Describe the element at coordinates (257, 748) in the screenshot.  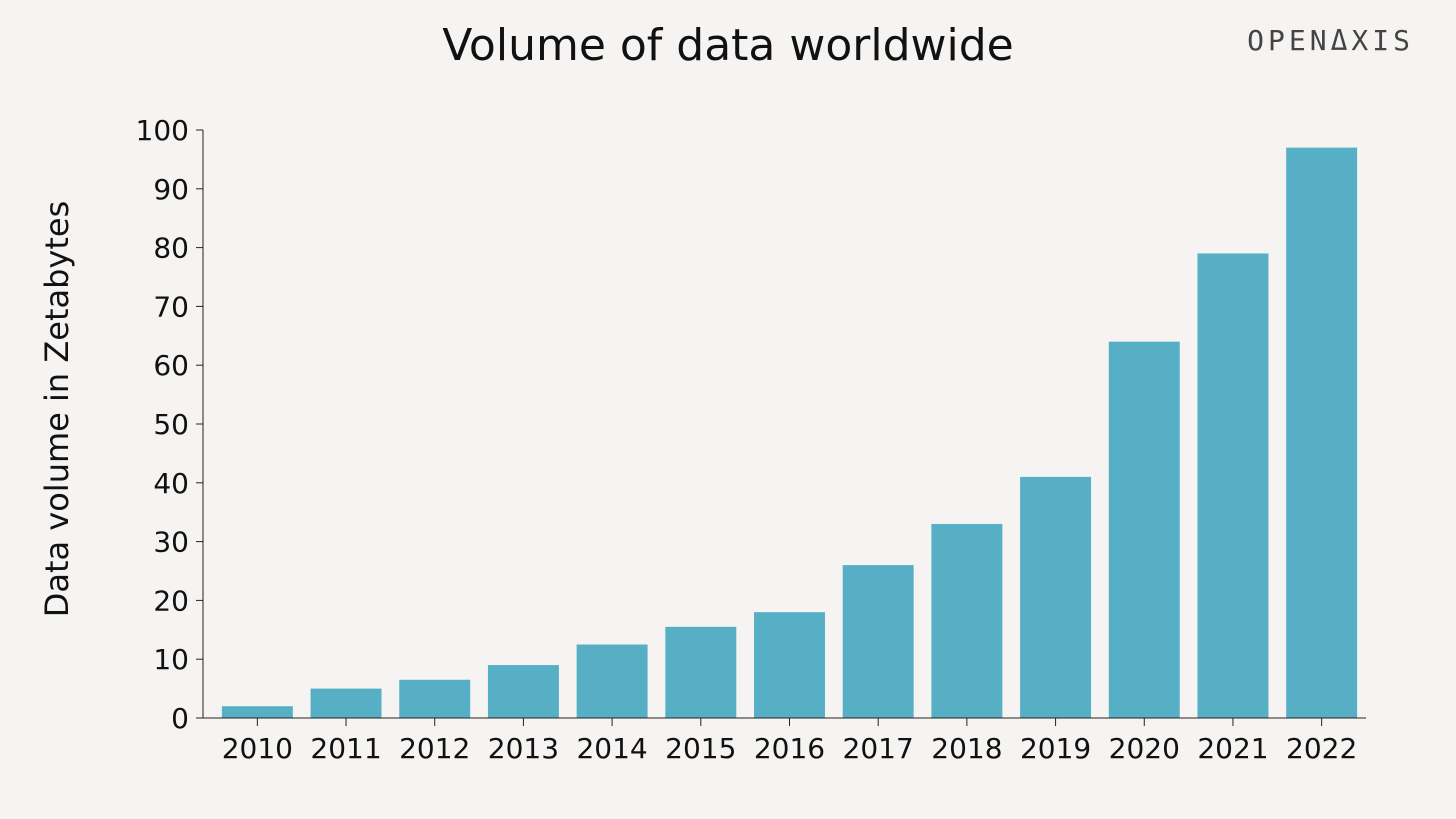
I see `x-tick-label-2010: 2010` at that location.